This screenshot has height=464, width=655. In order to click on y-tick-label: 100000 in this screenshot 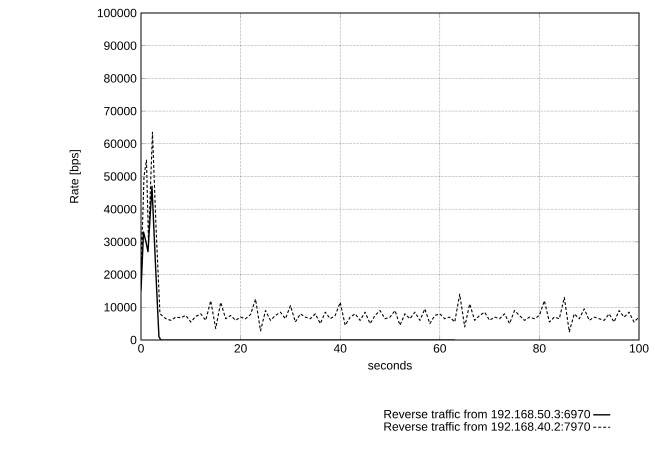, I will do `click(117, 13)`.